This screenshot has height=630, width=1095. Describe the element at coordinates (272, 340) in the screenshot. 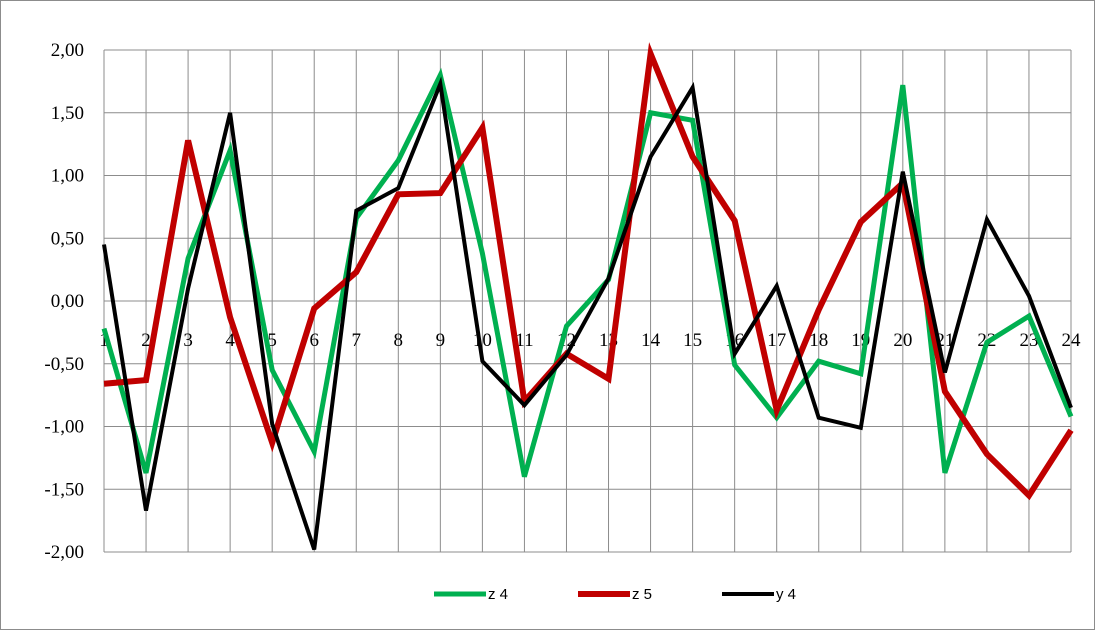

I see `x-tick-label: 5` at that location.